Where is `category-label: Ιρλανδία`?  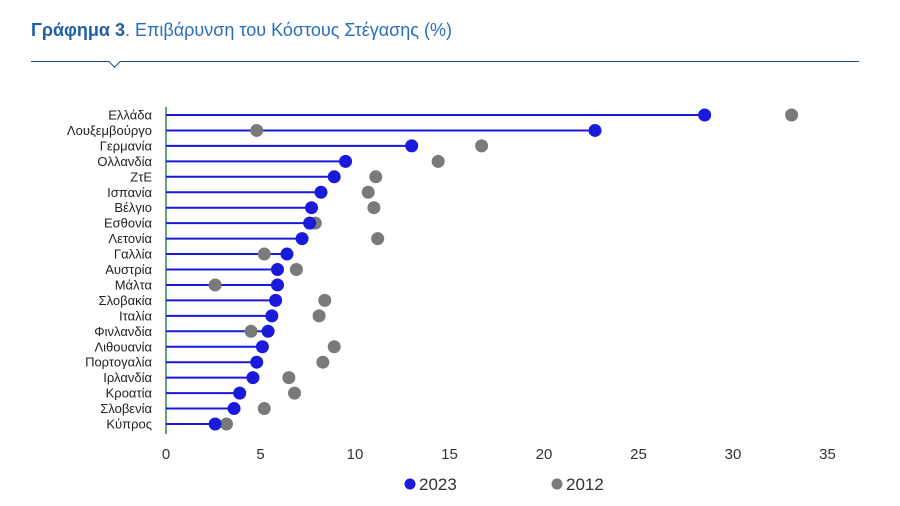
category-label: Ιρλανδία is located at coordinates (127, 377).